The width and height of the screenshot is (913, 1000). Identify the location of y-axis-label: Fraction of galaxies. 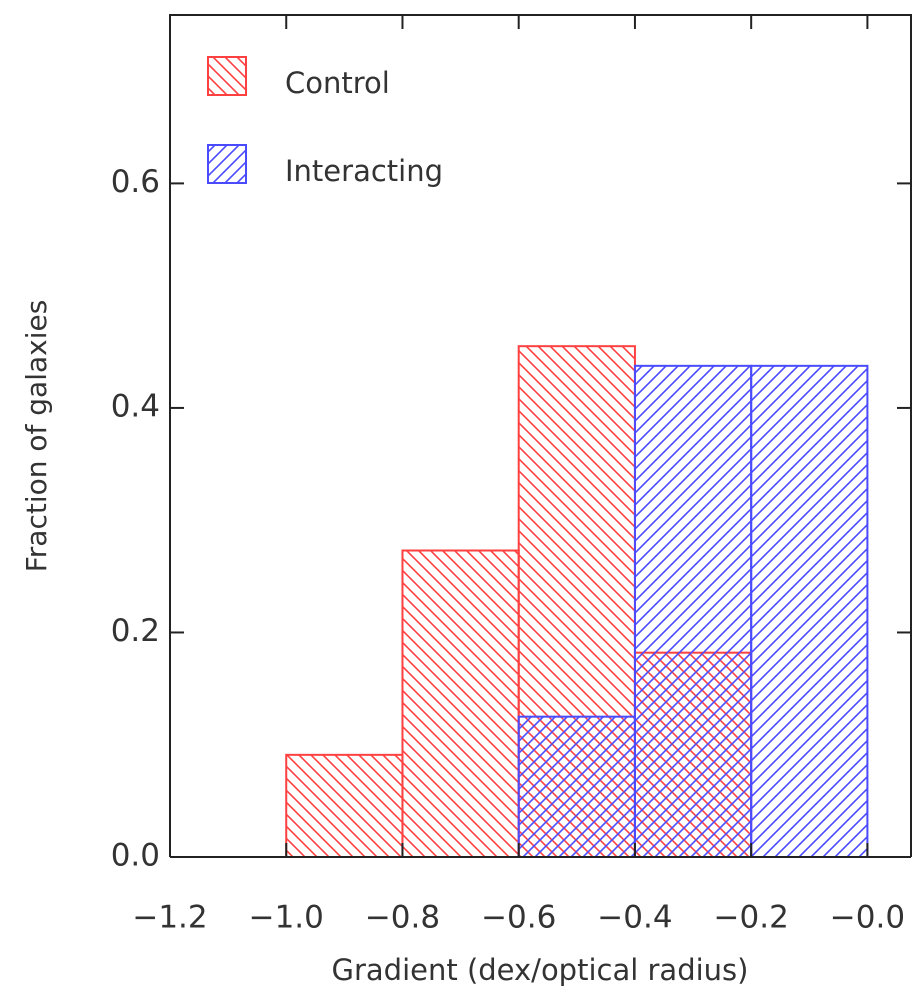
(36, 436).